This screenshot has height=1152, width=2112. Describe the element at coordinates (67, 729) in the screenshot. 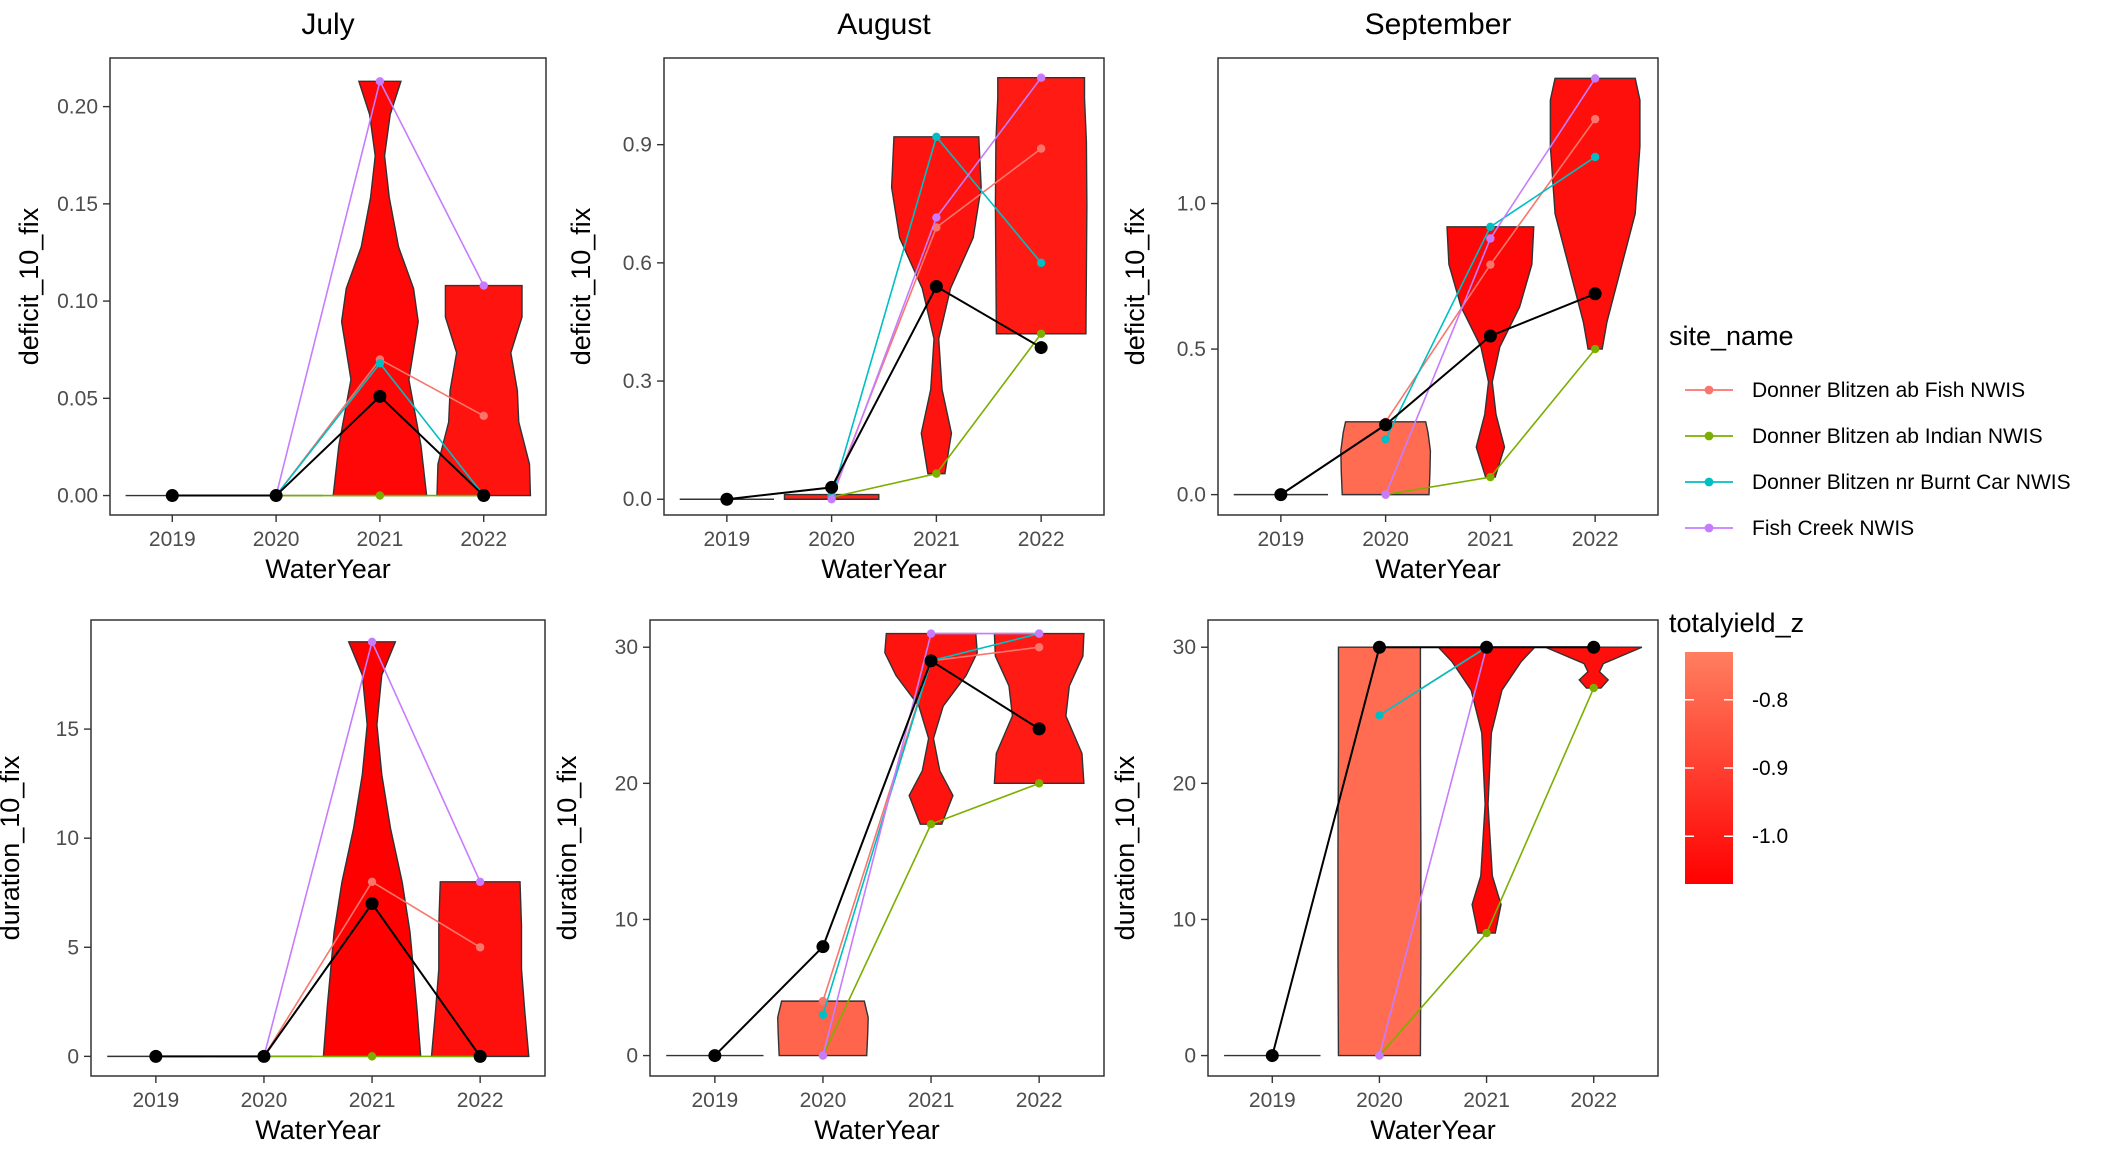

I see `y-tick-label: 15` at that location.